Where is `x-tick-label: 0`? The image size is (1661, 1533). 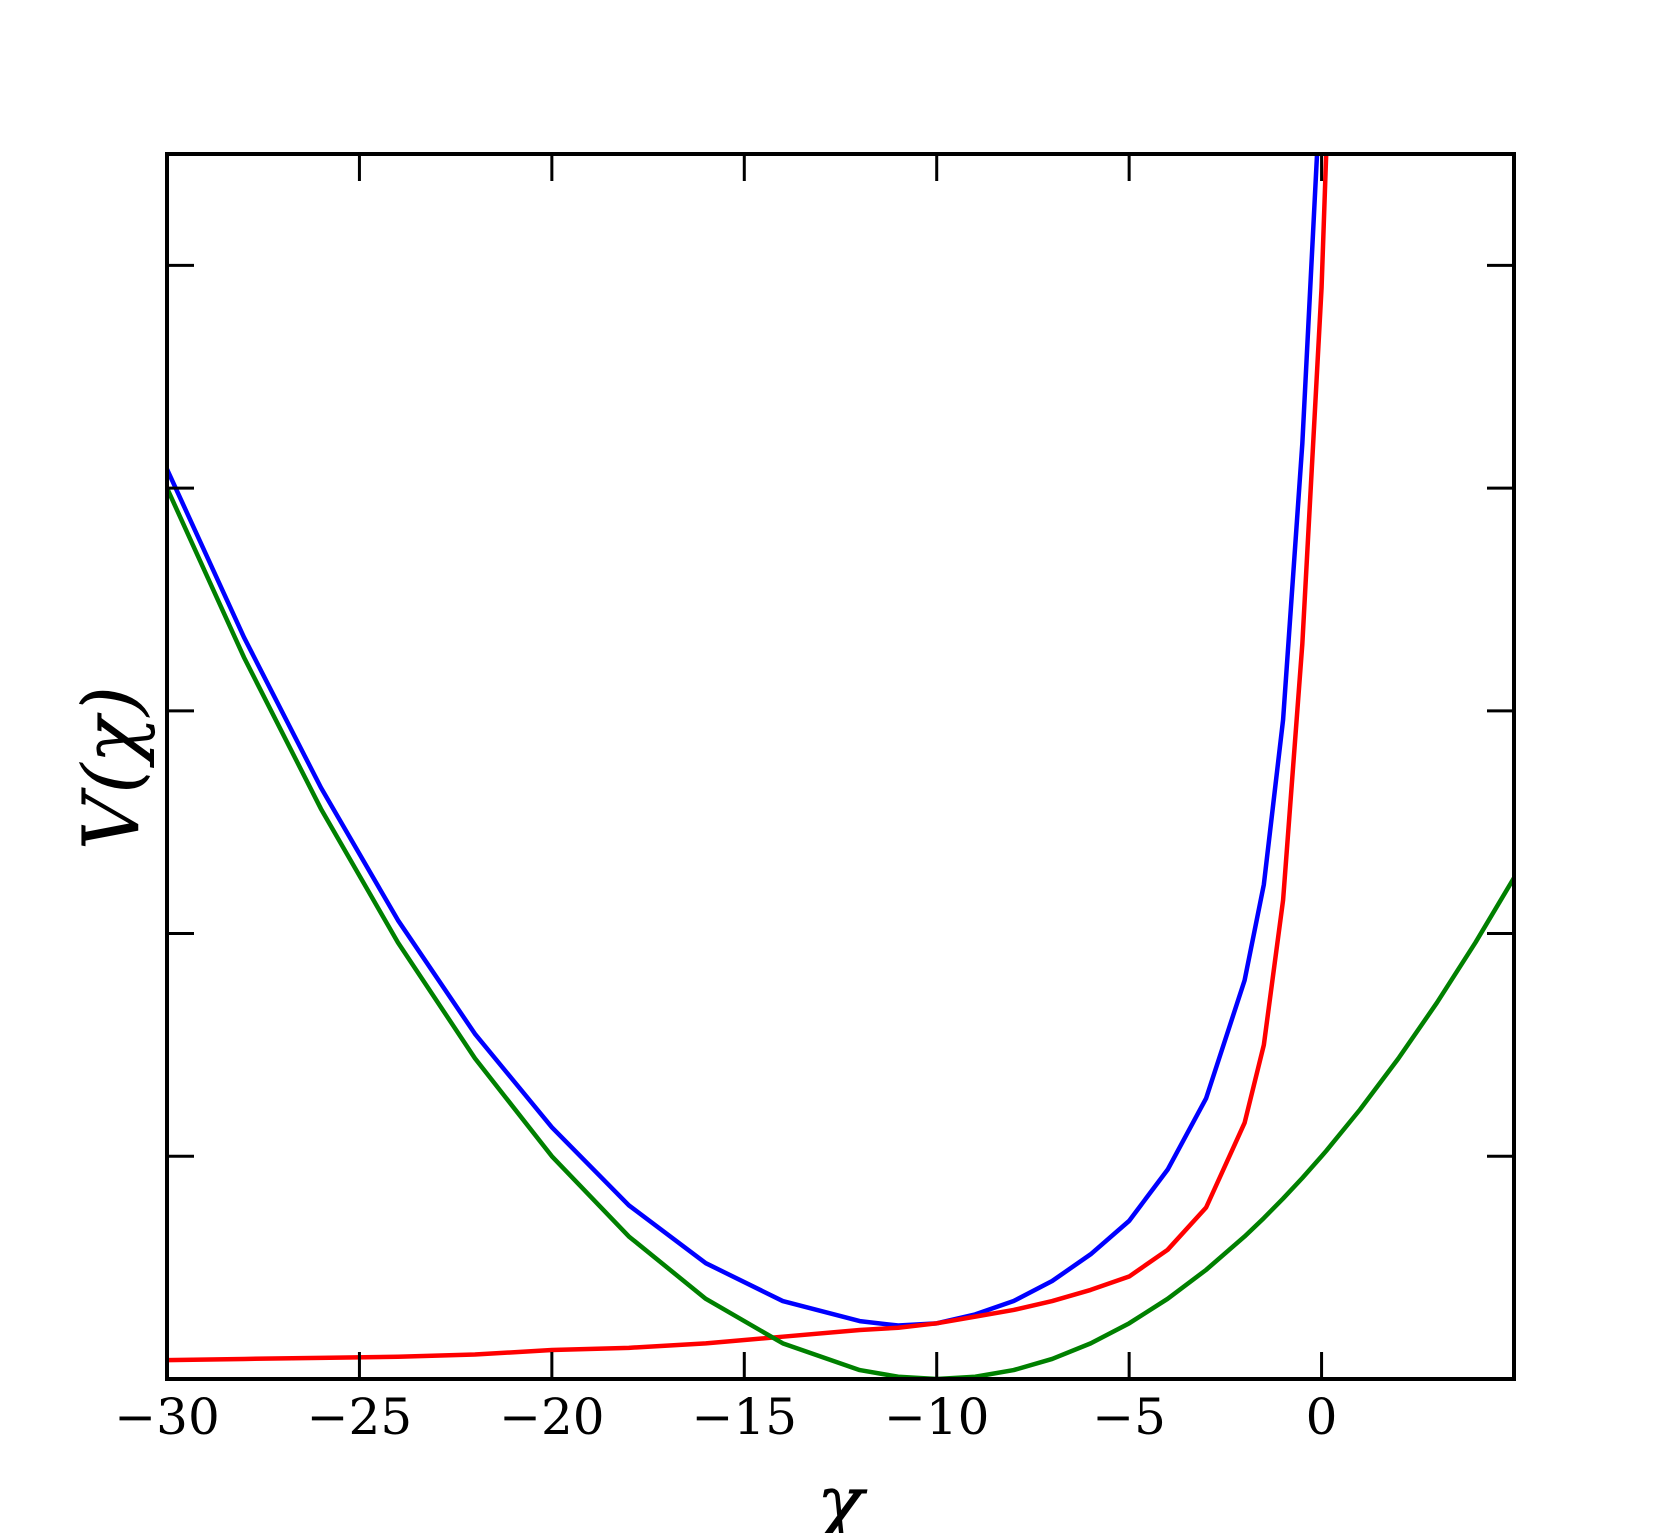 x-tick-label: 0 is located at coordinates (1322, 1417).